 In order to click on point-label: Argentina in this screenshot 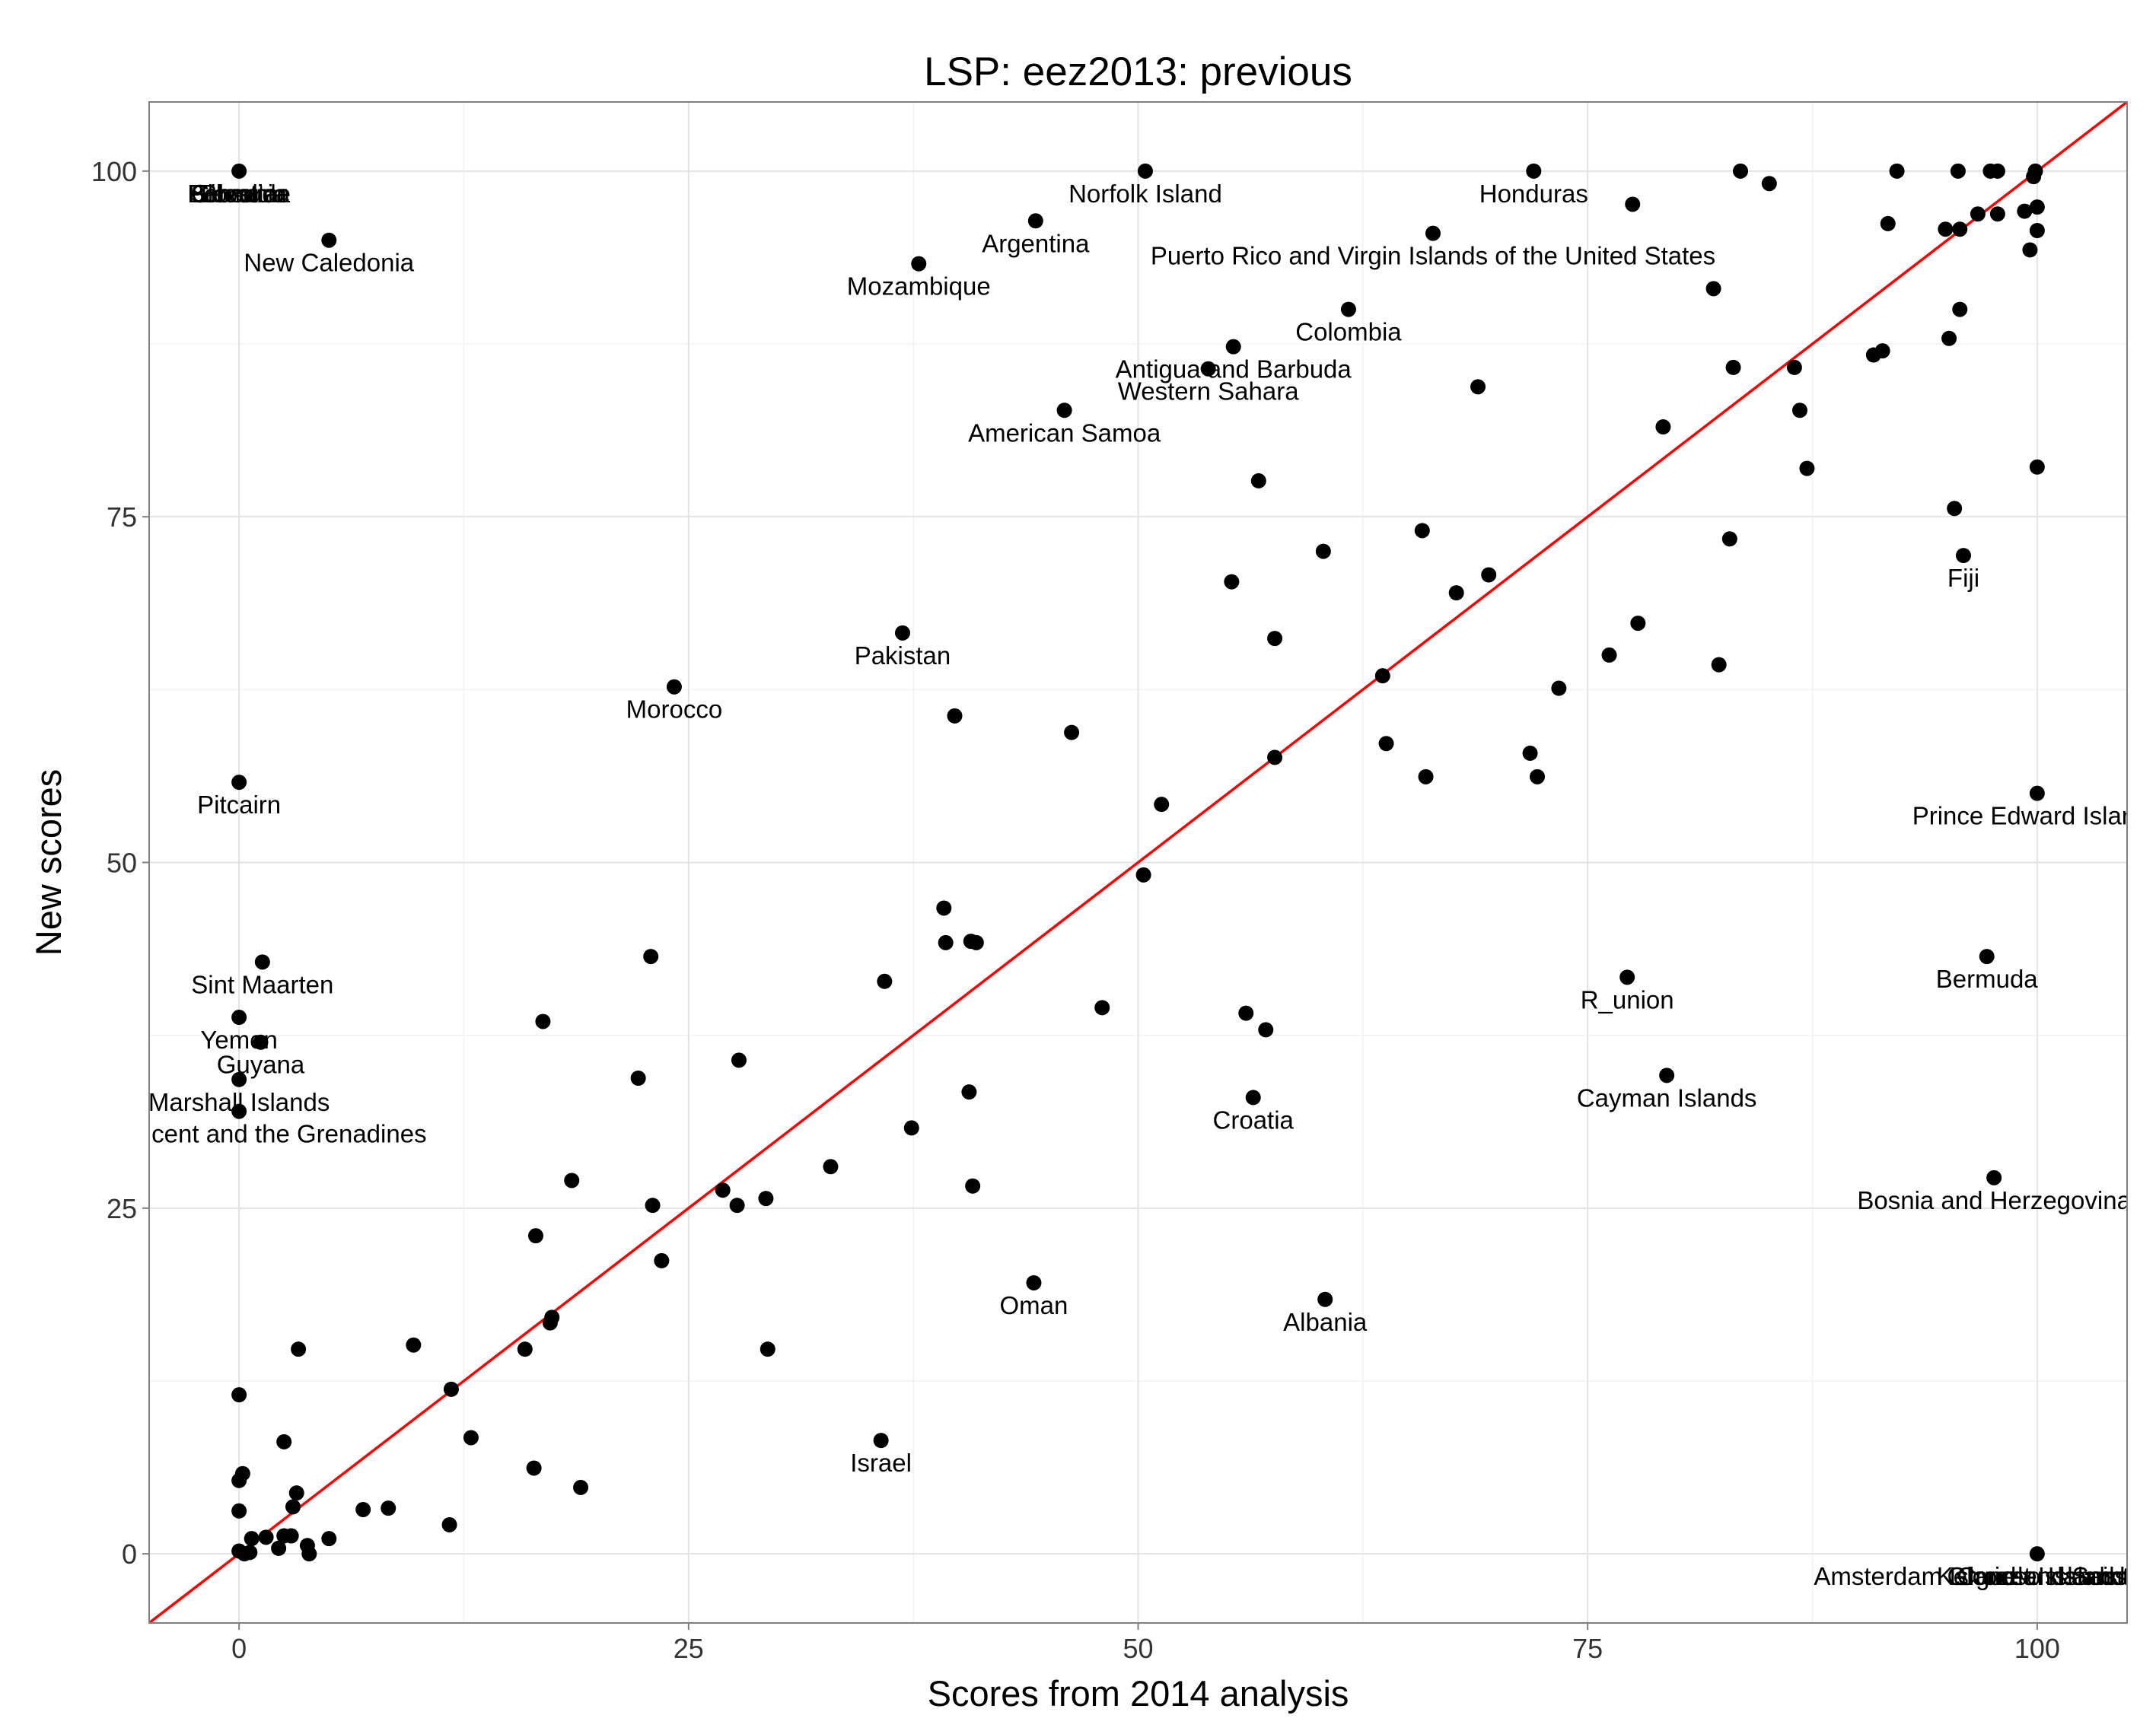, I will do `click(1036, 243)`.